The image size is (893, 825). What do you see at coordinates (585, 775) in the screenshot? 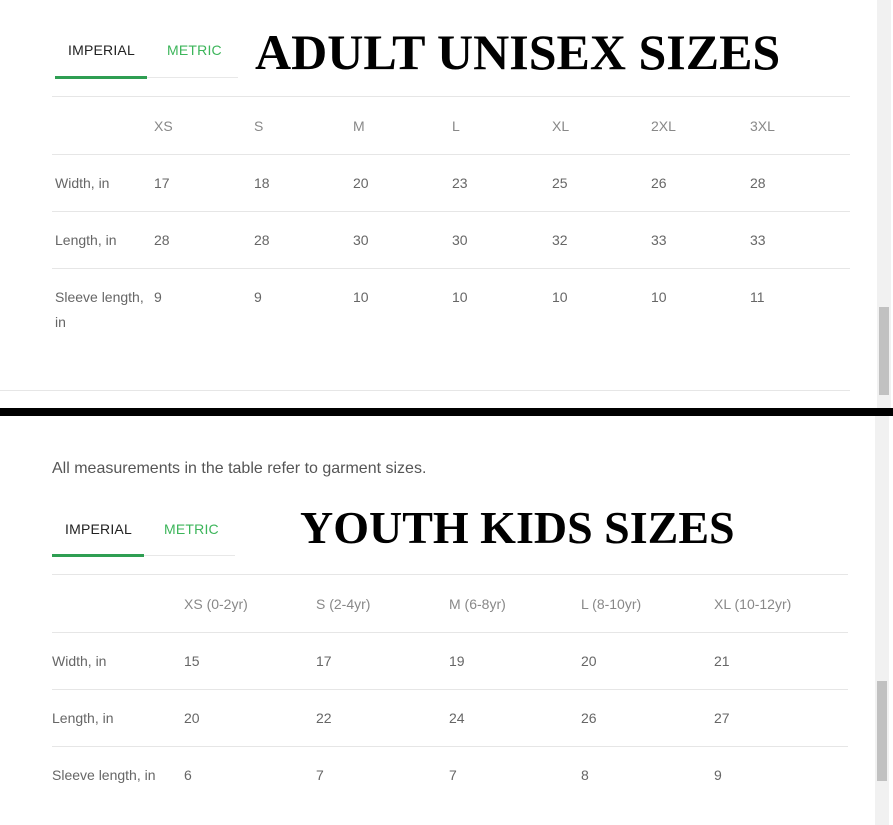
I see `table-cell: 8` at bounding box center [585, 775].